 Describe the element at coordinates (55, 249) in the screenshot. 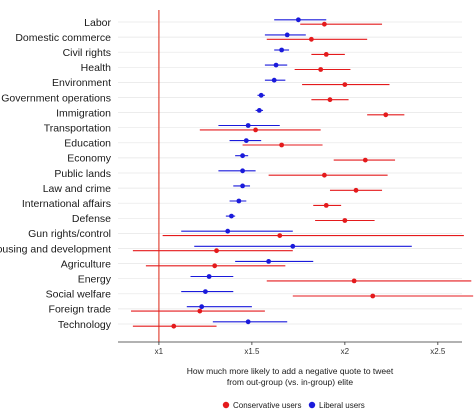

I see `category-label: Housing and development` at that location.